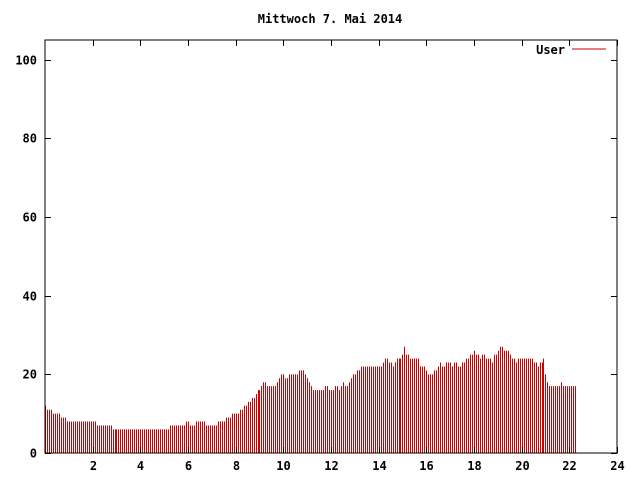  What do you see at coordinates (330, 19) in the screenshot?
I see `chart-title: Mittwoch 7. Mai 2014` at bounding box center [330, 19].